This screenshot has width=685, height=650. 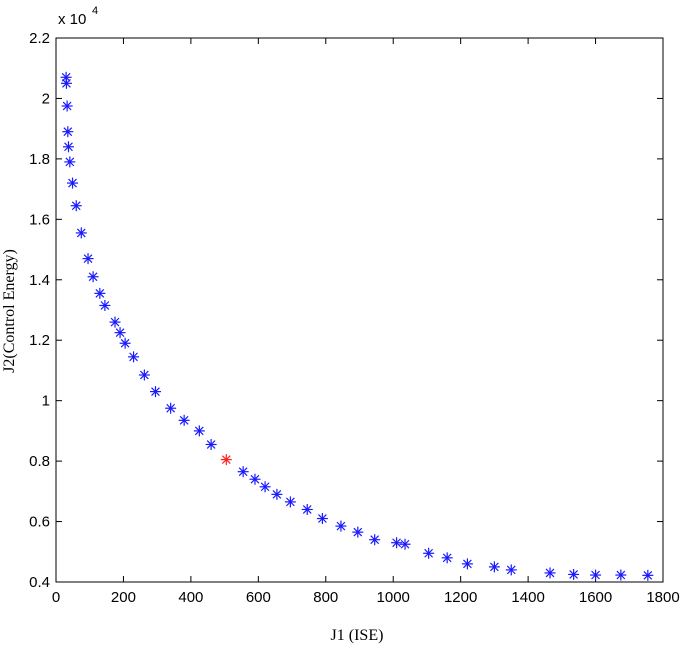 What do you see at coordinates (39, 219) in the screenshot?
I see `y-tick-label: 1.6` at bounding box center [39, 219].